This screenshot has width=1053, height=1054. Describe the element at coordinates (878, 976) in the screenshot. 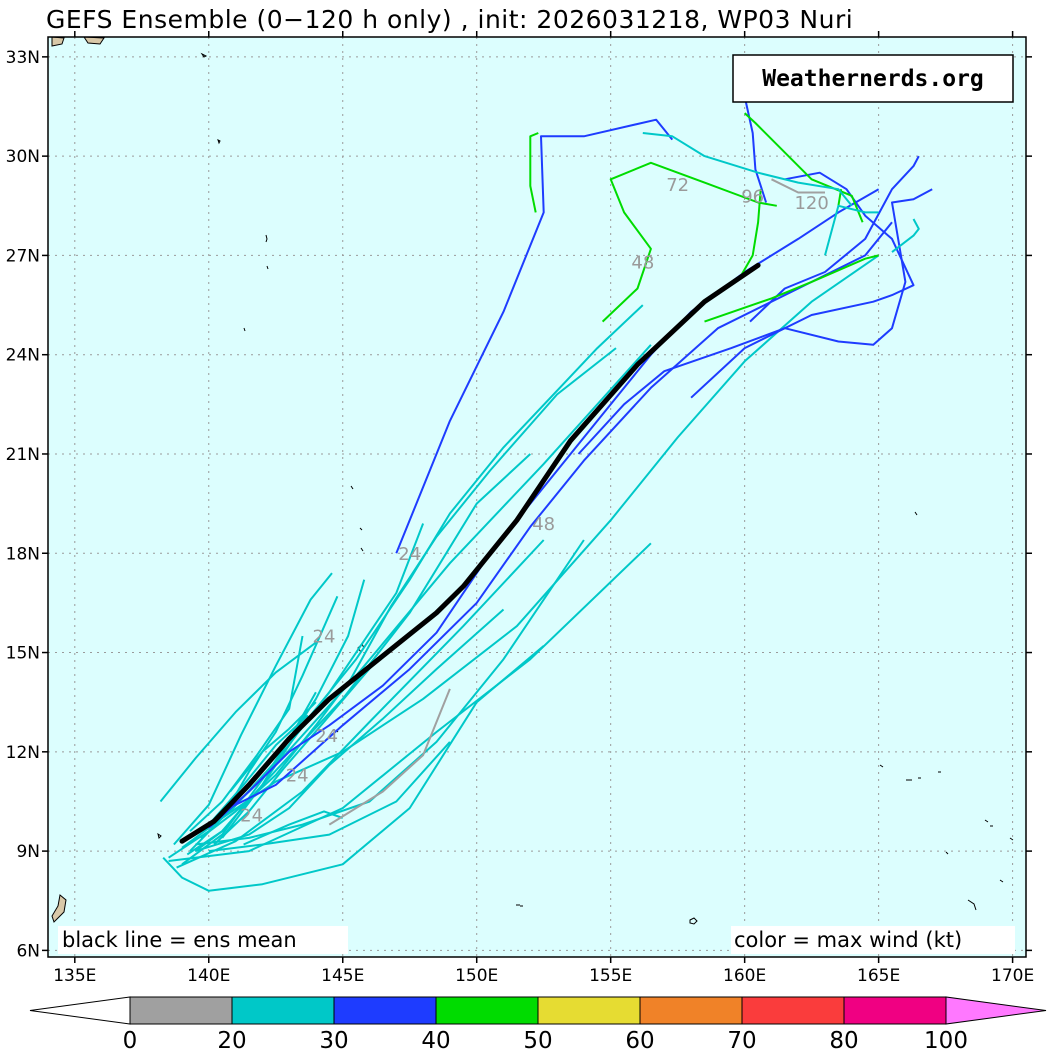

I see `x-tick-label-6: 165E` at that location.